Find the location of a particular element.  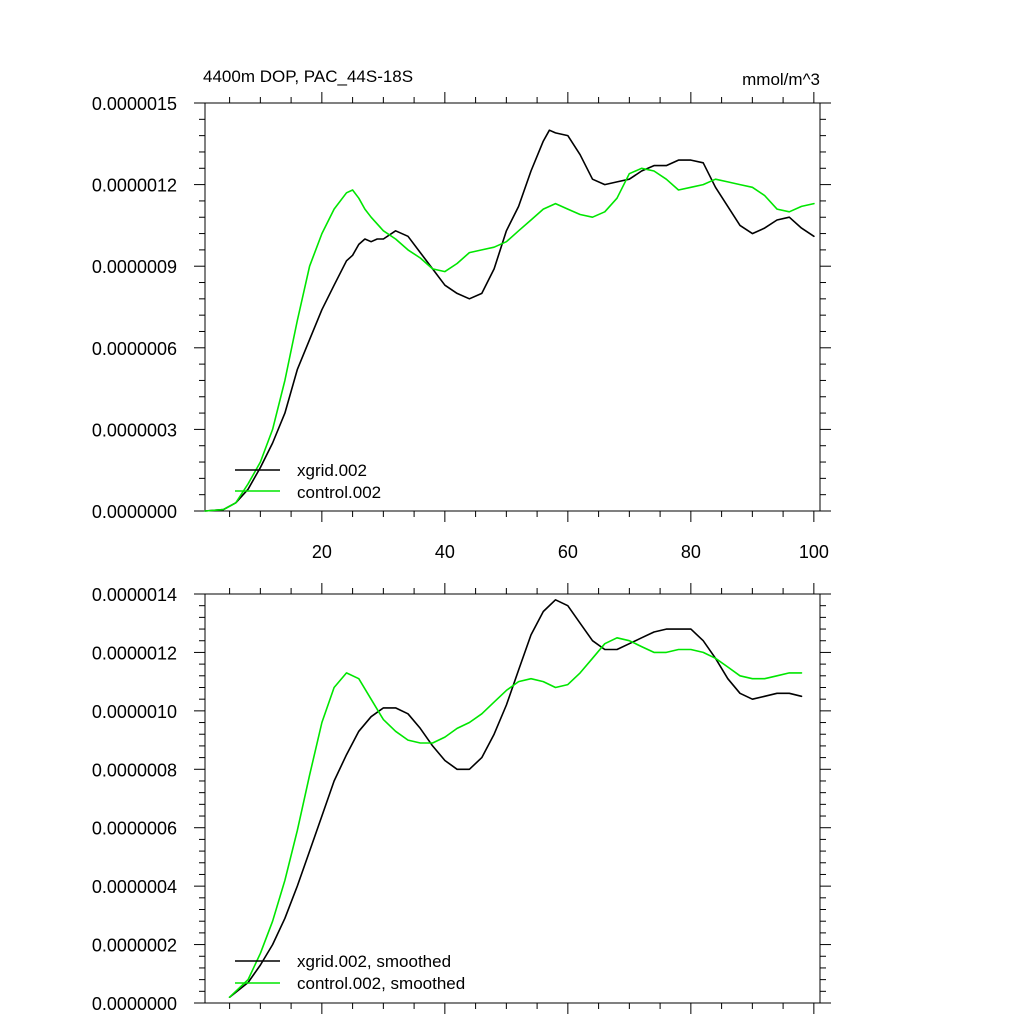

y-tick-label: 0.0000004 is located at coordinates (134, 887).